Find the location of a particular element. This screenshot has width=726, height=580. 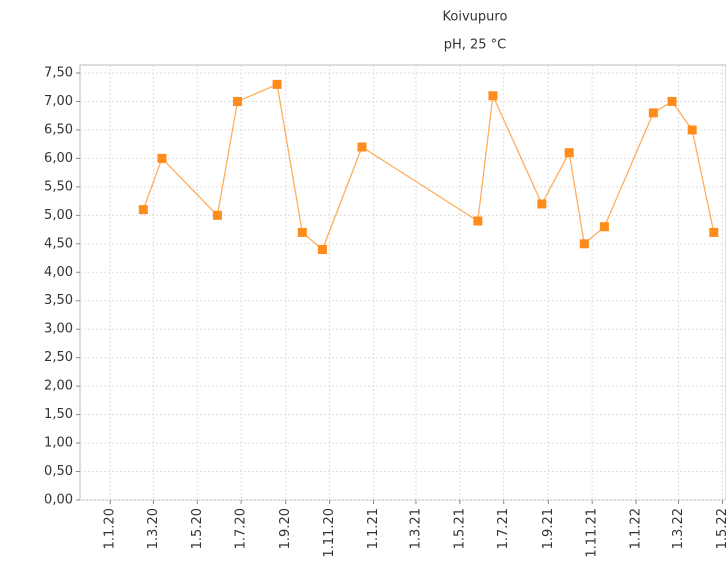

x-tick-label: 1.3.21 is located at coordinates (415, 528).